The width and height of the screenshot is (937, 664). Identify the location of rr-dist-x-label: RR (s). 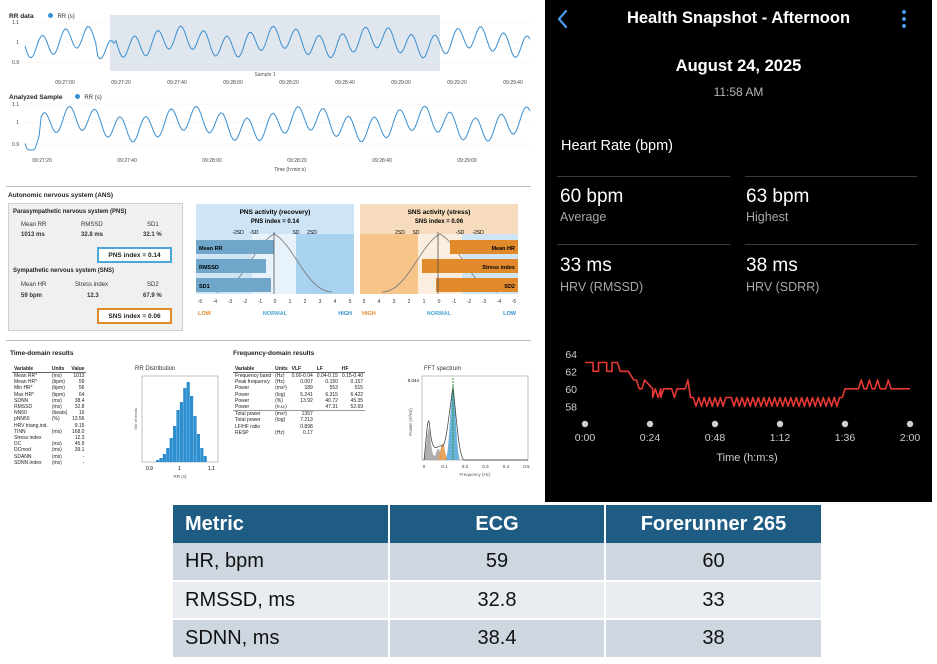
(180, 476).